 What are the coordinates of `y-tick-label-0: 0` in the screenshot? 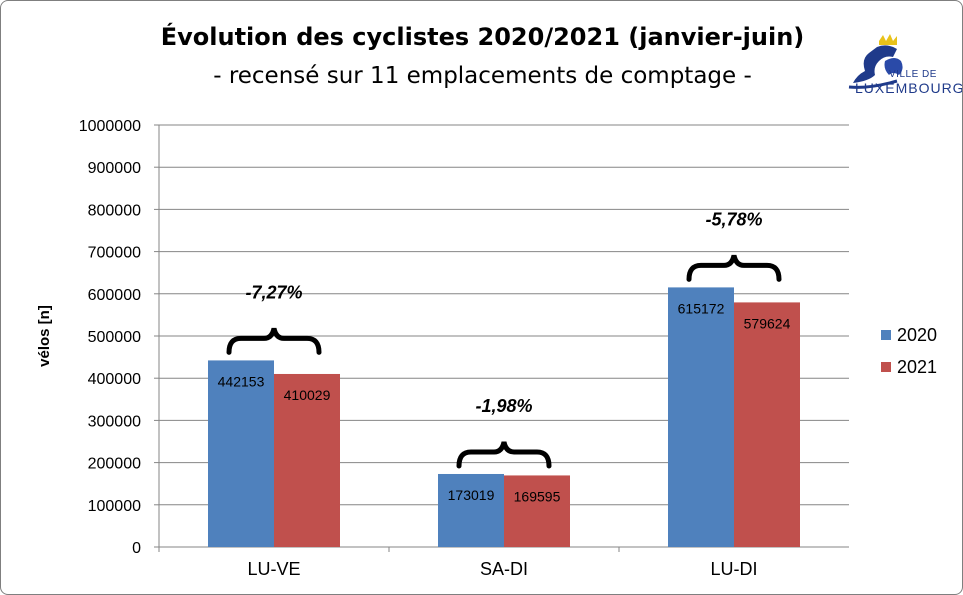 It's located at (136, 548).